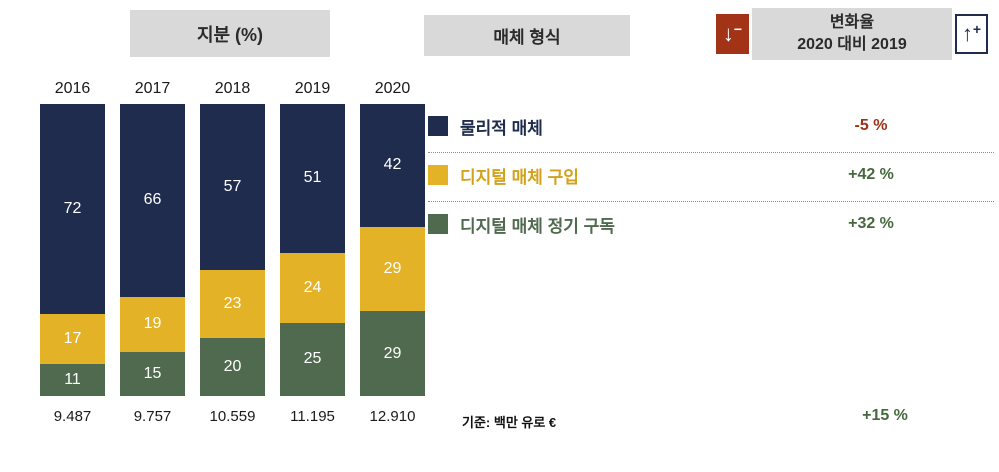 The image size is (999, 472). I want to click on year-label: 2019, so click(312, 88).